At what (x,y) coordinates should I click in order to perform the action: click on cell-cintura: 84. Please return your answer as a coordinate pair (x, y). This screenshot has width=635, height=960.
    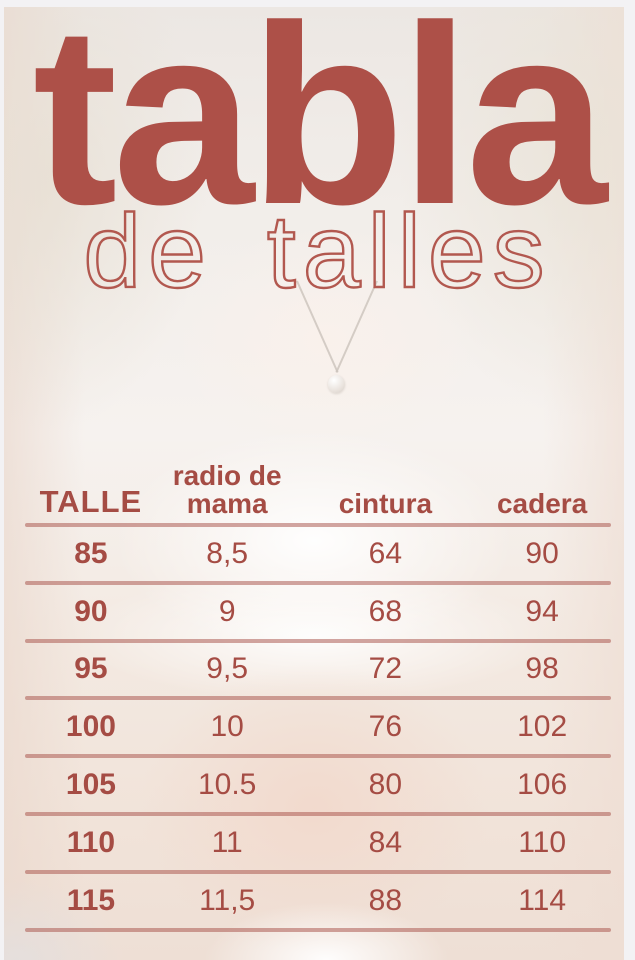
    Looking at the image, I should click on (385, 842).